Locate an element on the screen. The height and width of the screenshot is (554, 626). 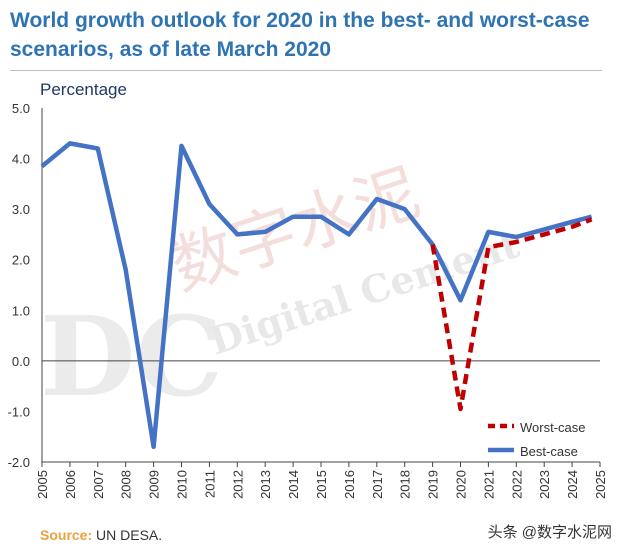
x-tick-label: 2013 is located at coordinates (265, 484).